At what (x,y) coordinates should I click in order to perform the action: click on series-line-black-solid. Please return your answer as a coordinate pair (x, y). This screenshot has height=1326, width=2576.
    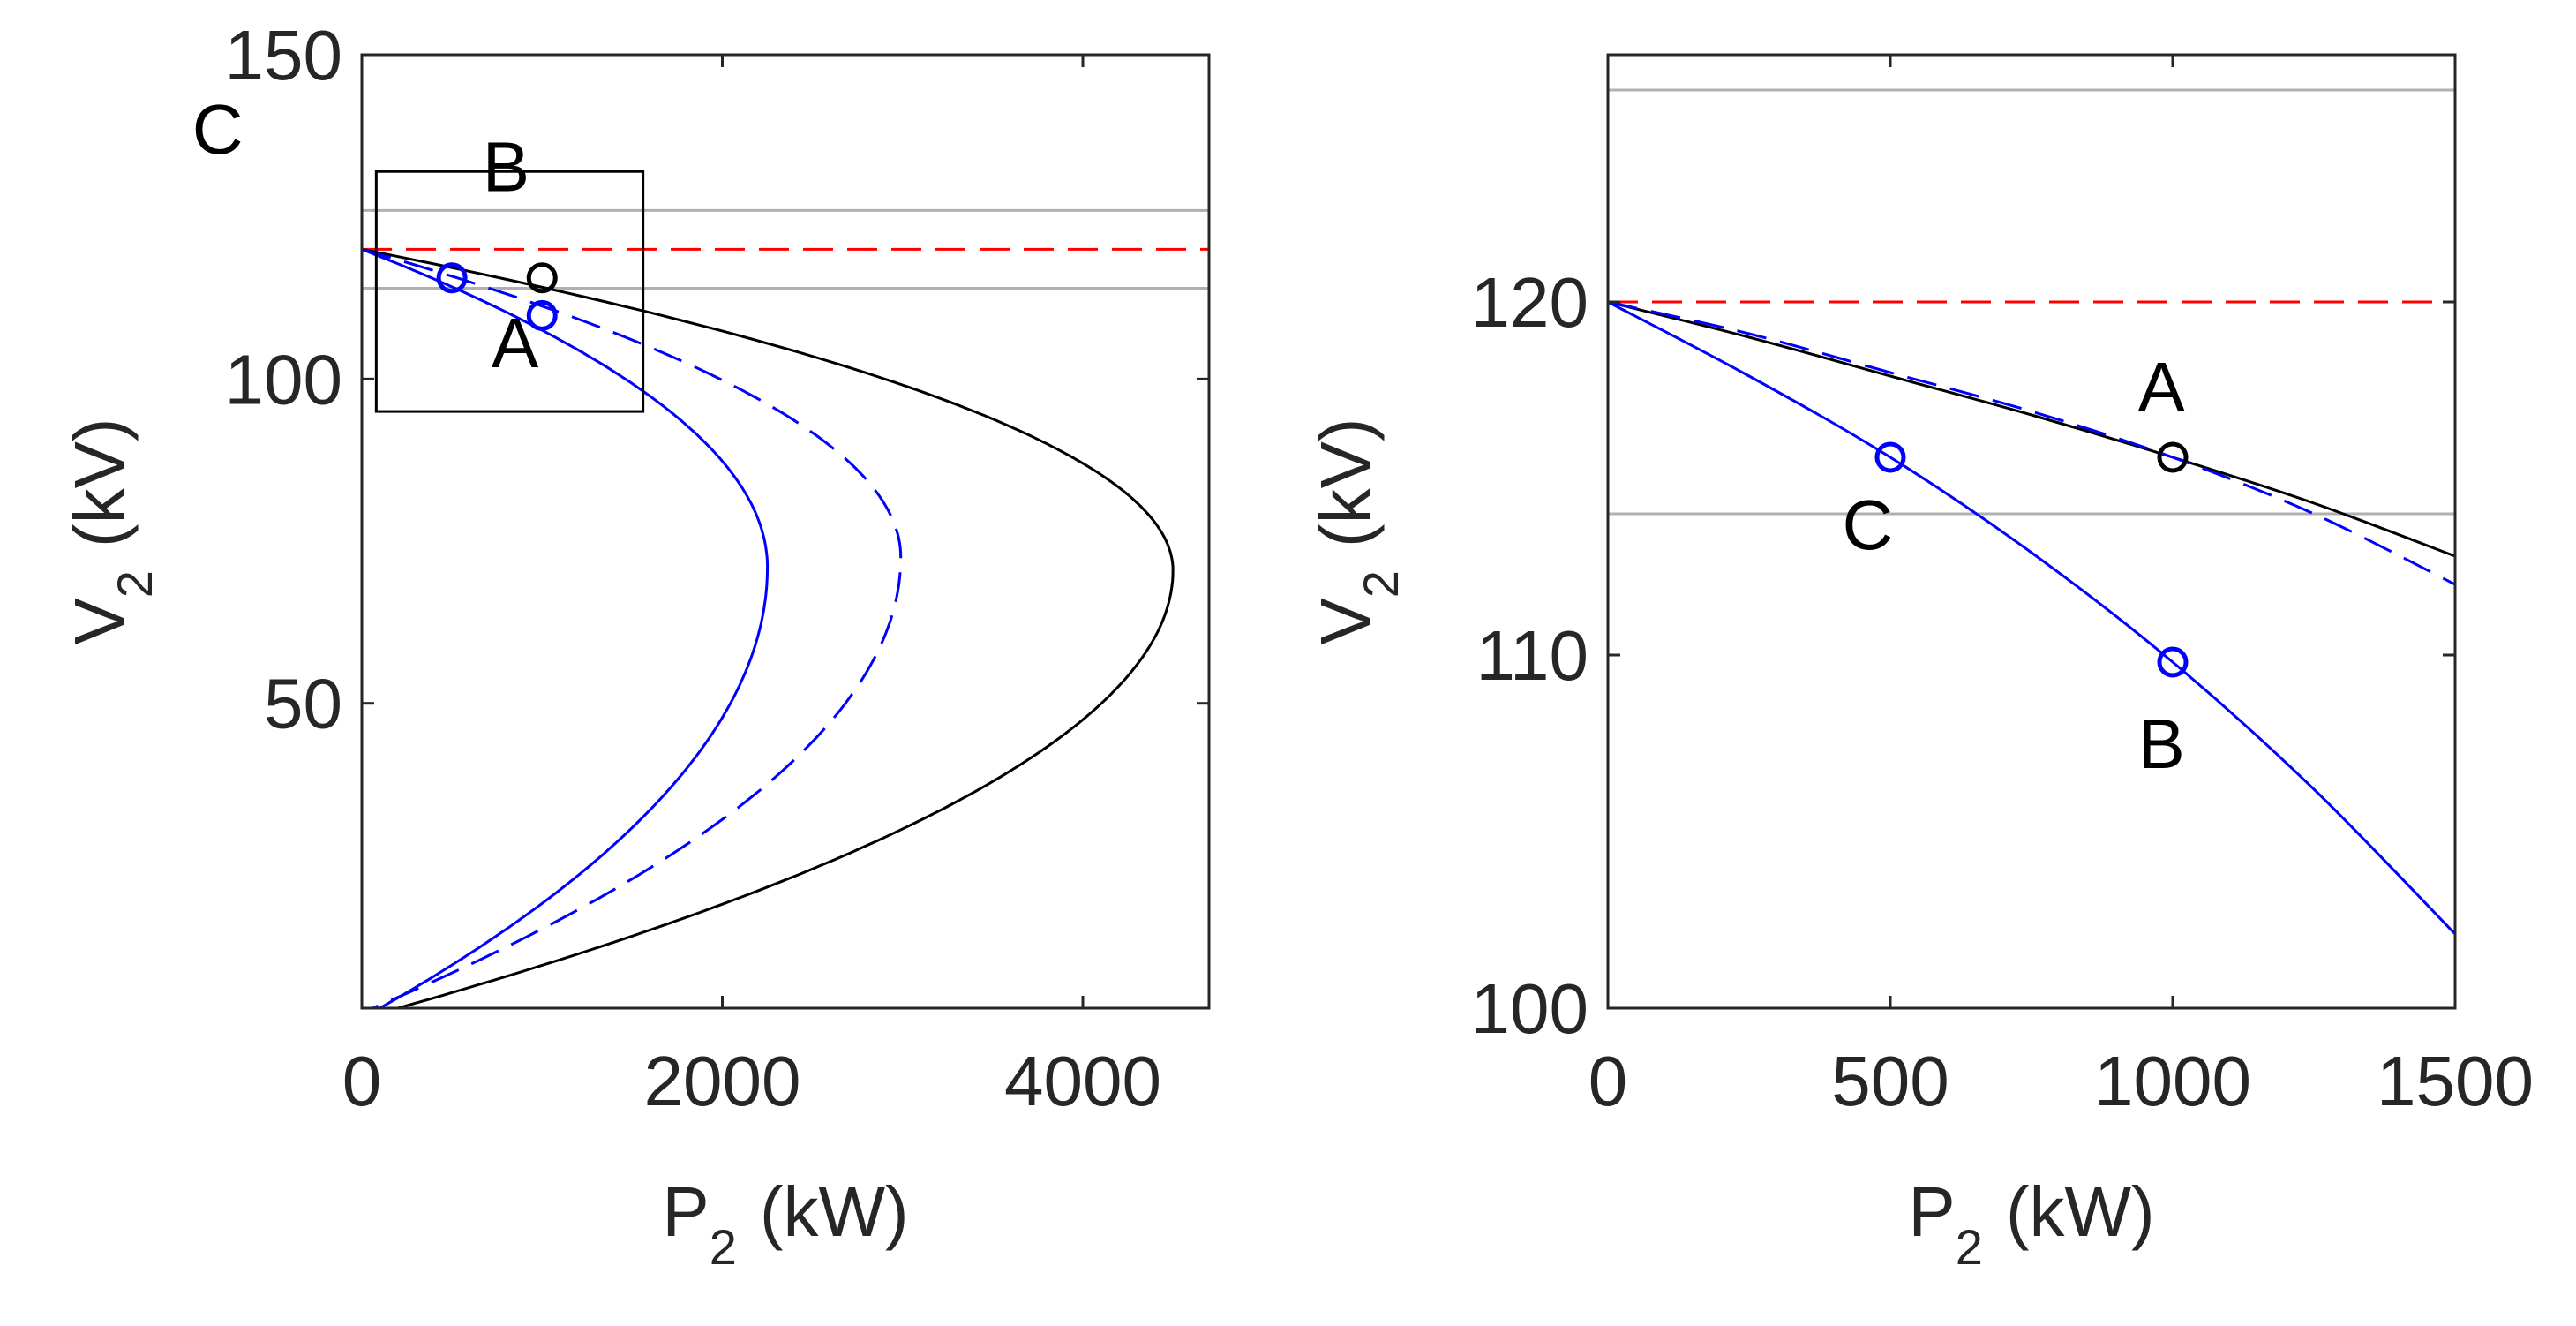
    Looking at the image, I should click on (2031, 429).